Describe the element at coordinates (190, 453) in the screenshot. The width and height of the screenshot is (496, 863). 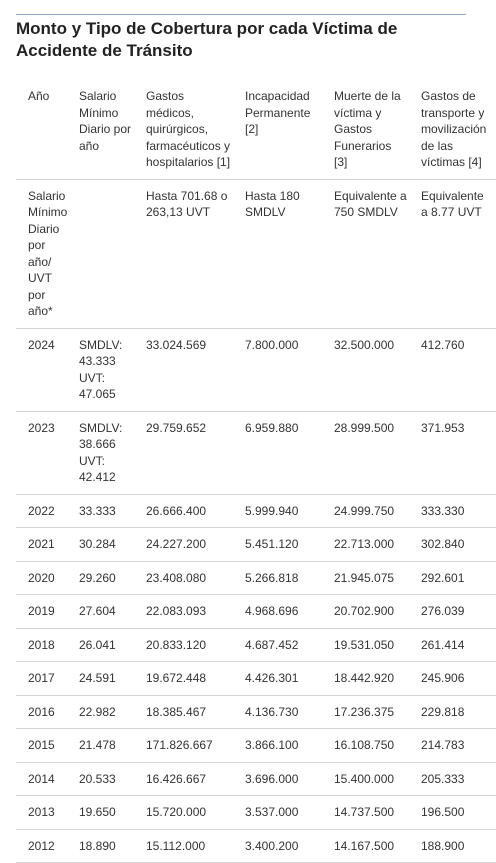
I see `cell: 29.759.652` at that location.